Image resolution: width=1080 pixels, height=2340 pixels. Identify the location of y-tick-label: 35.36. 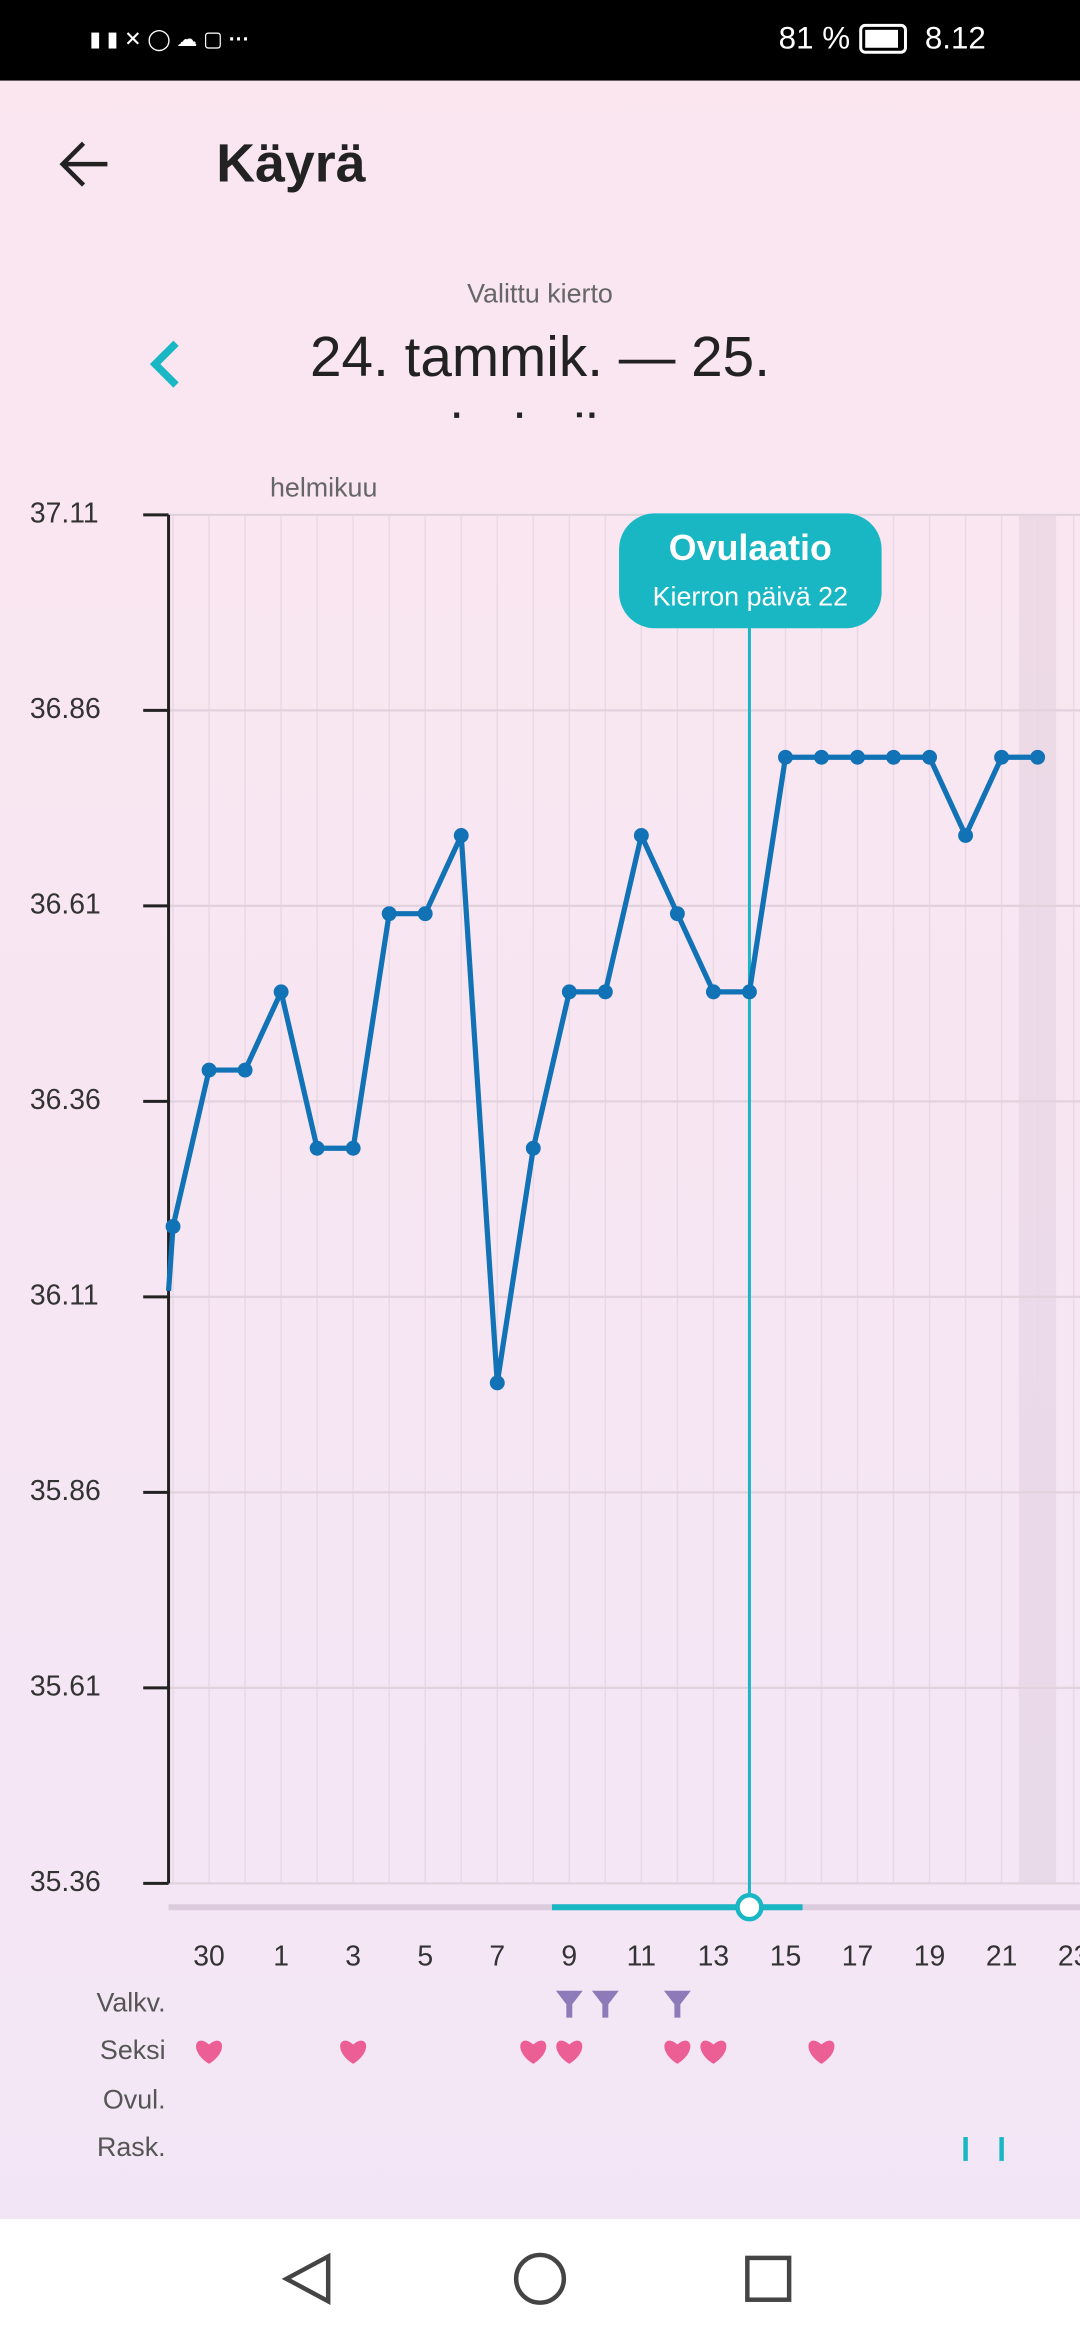
(65, 1882).